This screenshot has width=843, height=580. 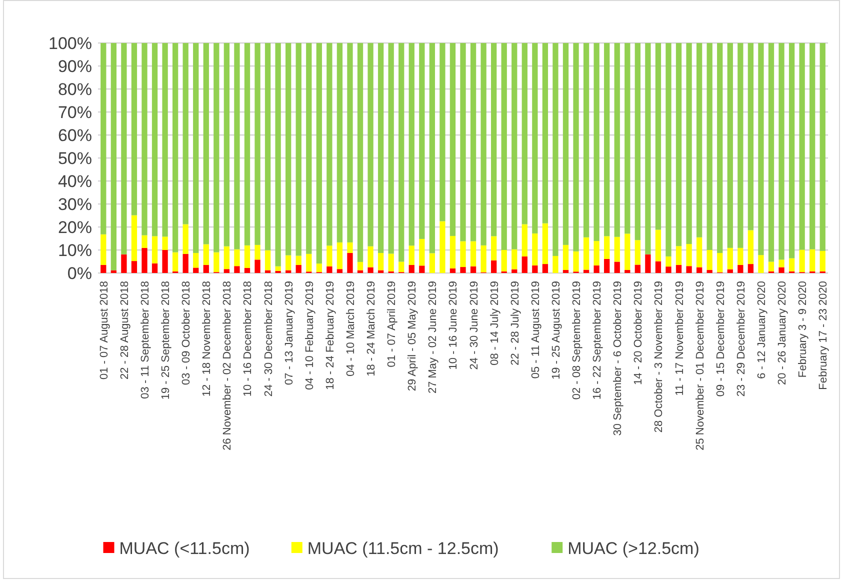 What do you see at coordinates (330, 335) in the screenshot?
I see `x-tick-label: 18 - 24 February 2019` at bounding box center [330, 335].